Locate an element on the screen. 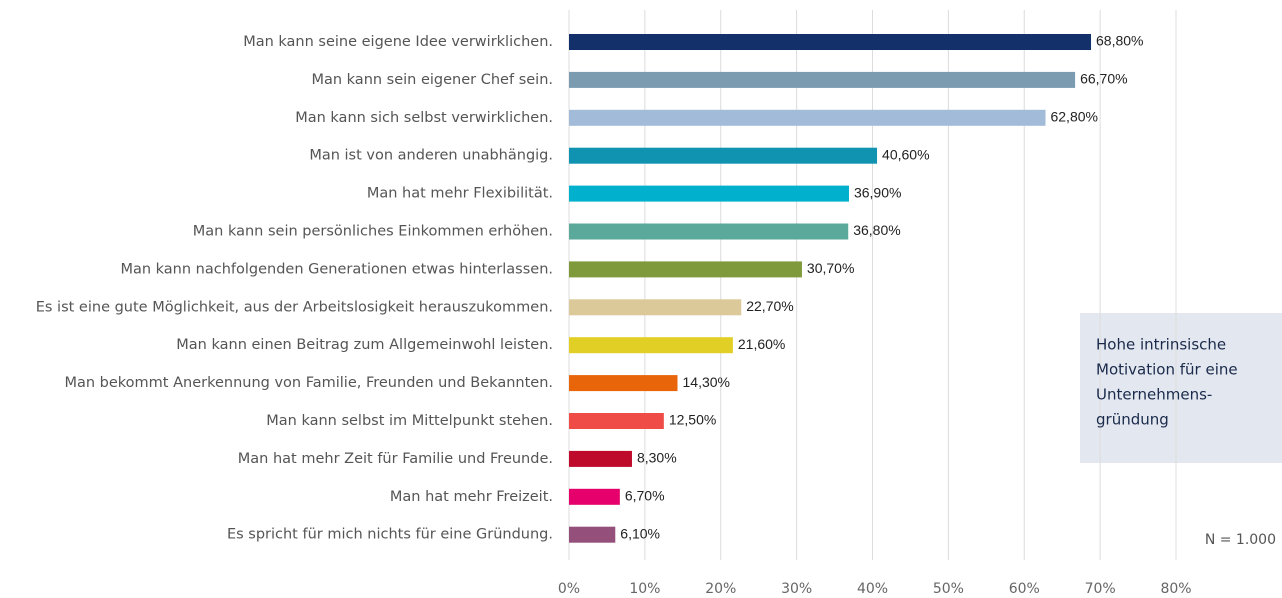 This screenshot has width=1282, height=598. x-tick-label: 60% is located at coordinates (1024, 589).